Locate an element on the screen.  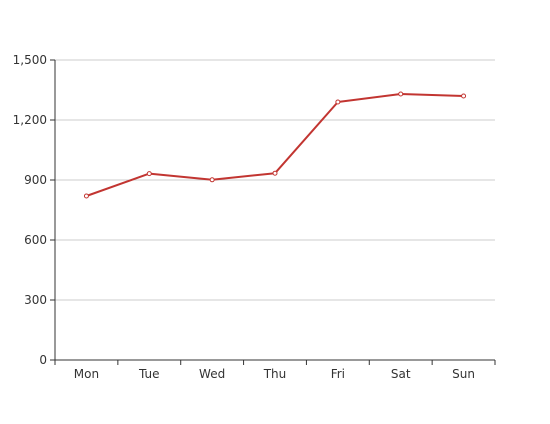
x-tick-label: Mon is located at coordinates (86, 374).